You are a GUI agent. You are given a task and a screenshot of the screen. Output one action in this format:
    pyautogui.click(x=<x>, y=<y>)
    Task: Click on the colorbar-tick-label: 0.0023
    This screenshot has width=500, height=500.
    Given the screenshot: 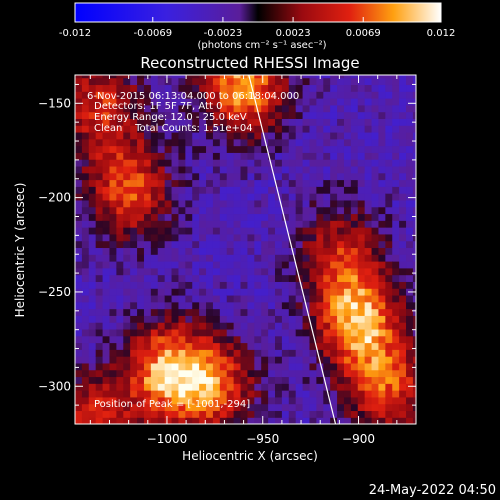 What is the action you would take?
    pyautogui.click(x=293, y=33)
    